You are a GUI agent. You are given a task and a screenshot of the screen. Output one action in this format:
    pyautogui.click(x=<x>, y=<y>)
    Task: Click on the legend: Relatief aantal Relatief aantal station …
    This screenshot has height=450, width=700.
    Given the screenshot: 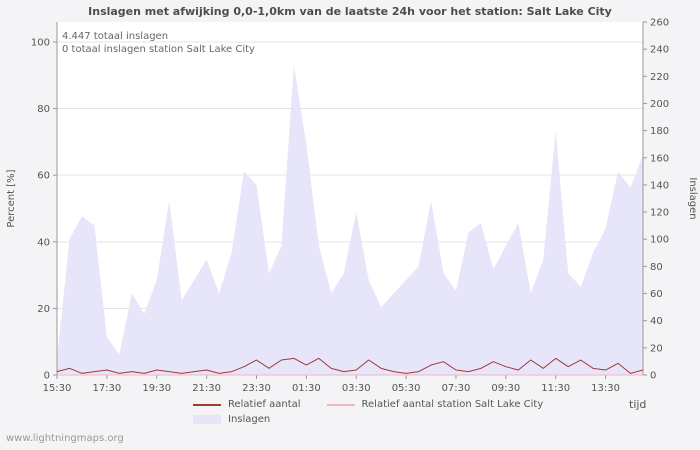 What is the action you would take?
    pyautogui.click(x=381, y=412)
    